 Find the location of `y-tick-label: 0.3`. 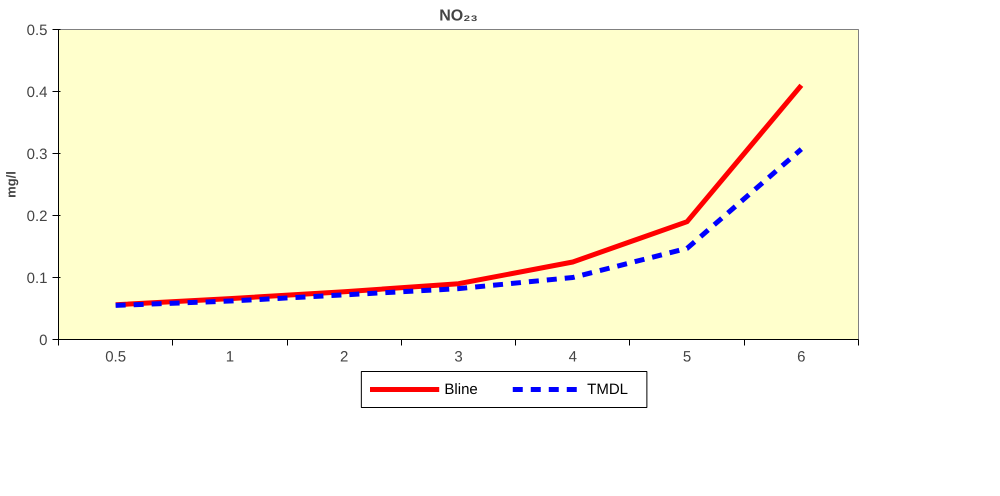

y-tick-label: 0.3 is located at coordinates (37, 154).